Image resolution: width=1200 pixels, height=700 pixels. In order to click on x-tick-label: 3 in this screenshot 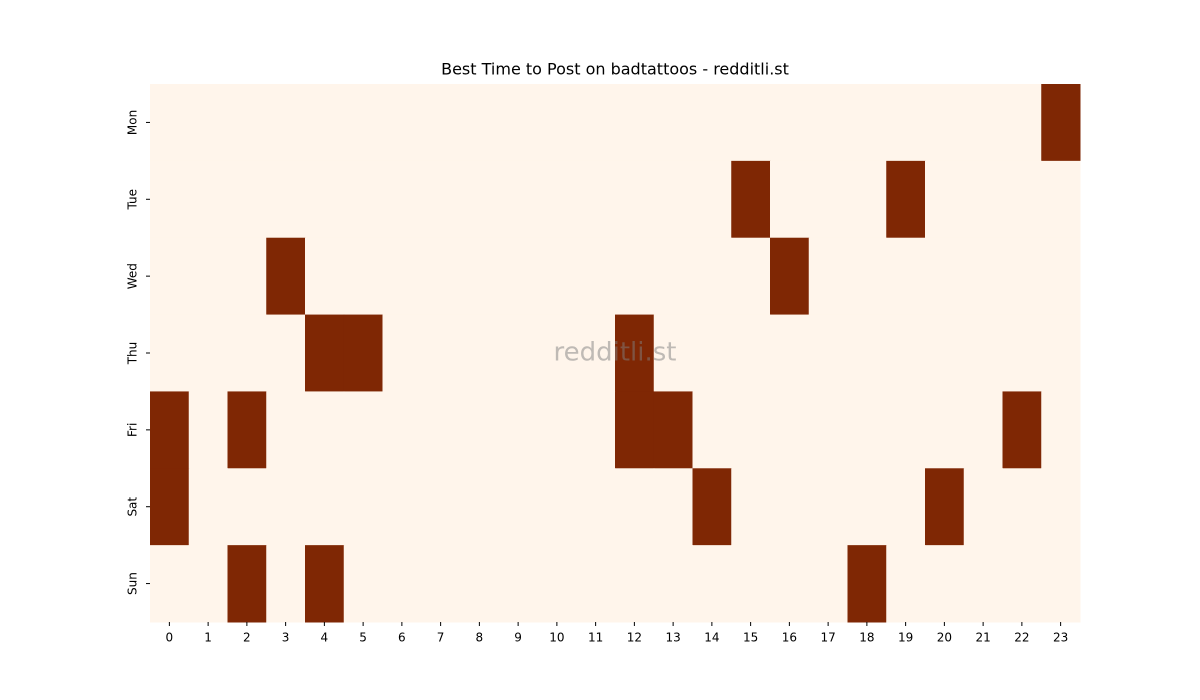, I will do `click(286, 638)`.